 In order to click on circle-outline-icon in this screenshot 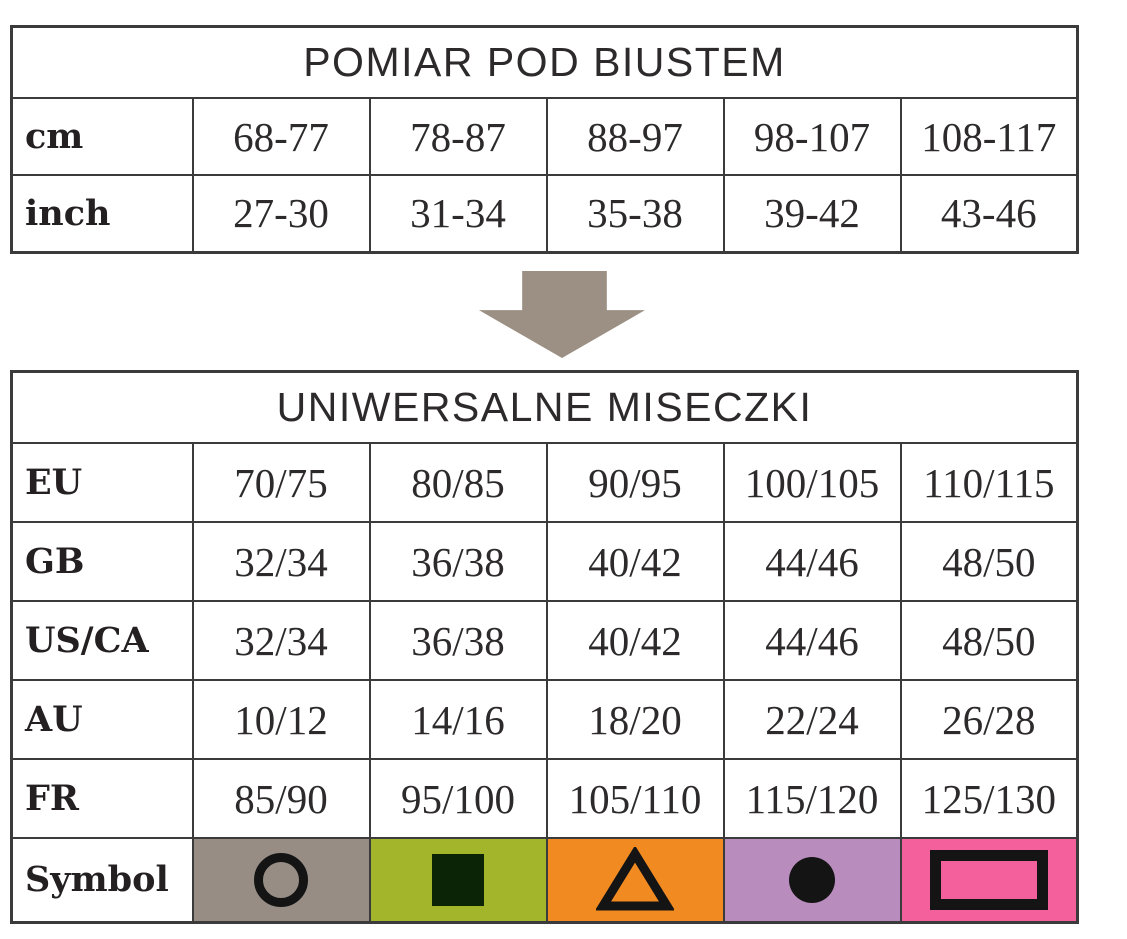, I will do `click(281, 879)`.